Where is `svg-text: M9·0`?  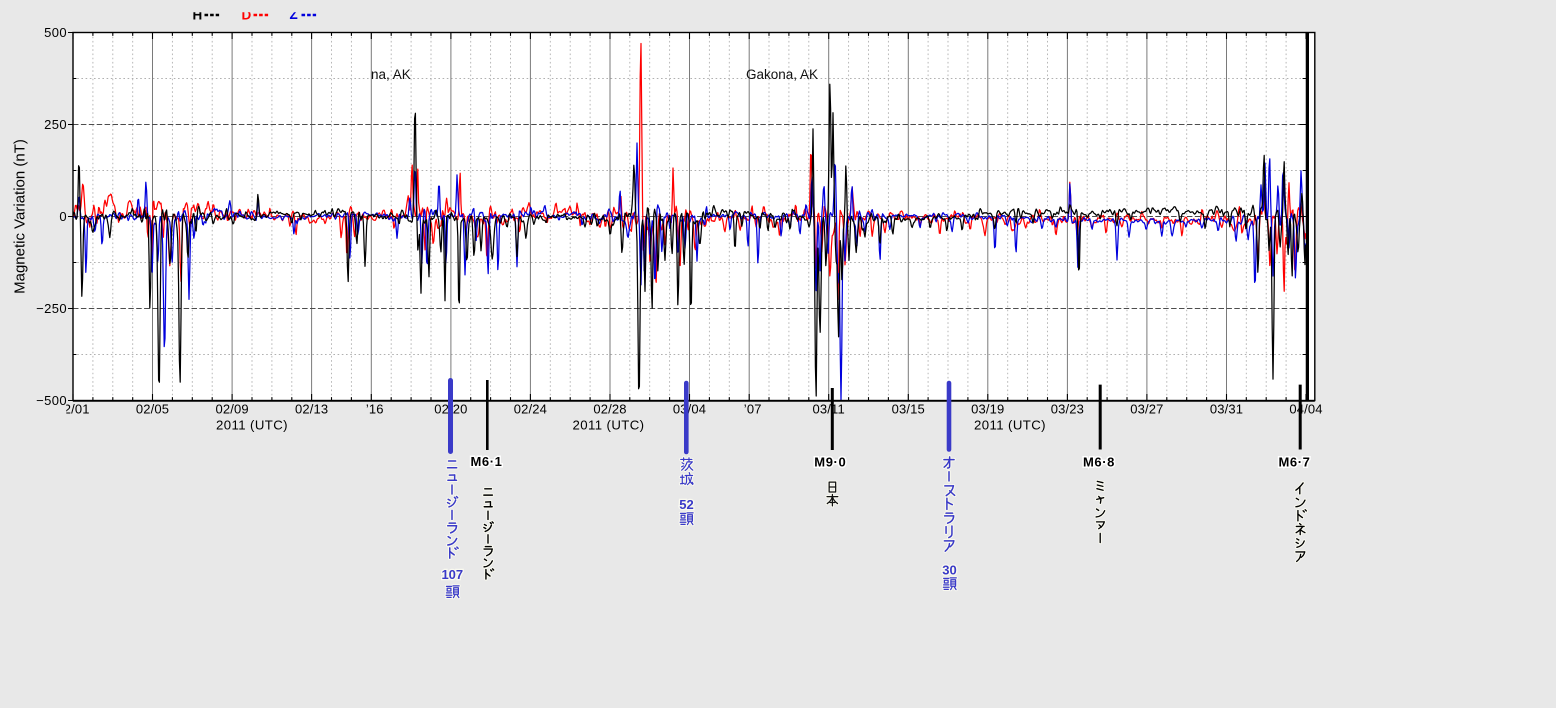 svg-text: M9·0 is located at coordinates (830, 462).